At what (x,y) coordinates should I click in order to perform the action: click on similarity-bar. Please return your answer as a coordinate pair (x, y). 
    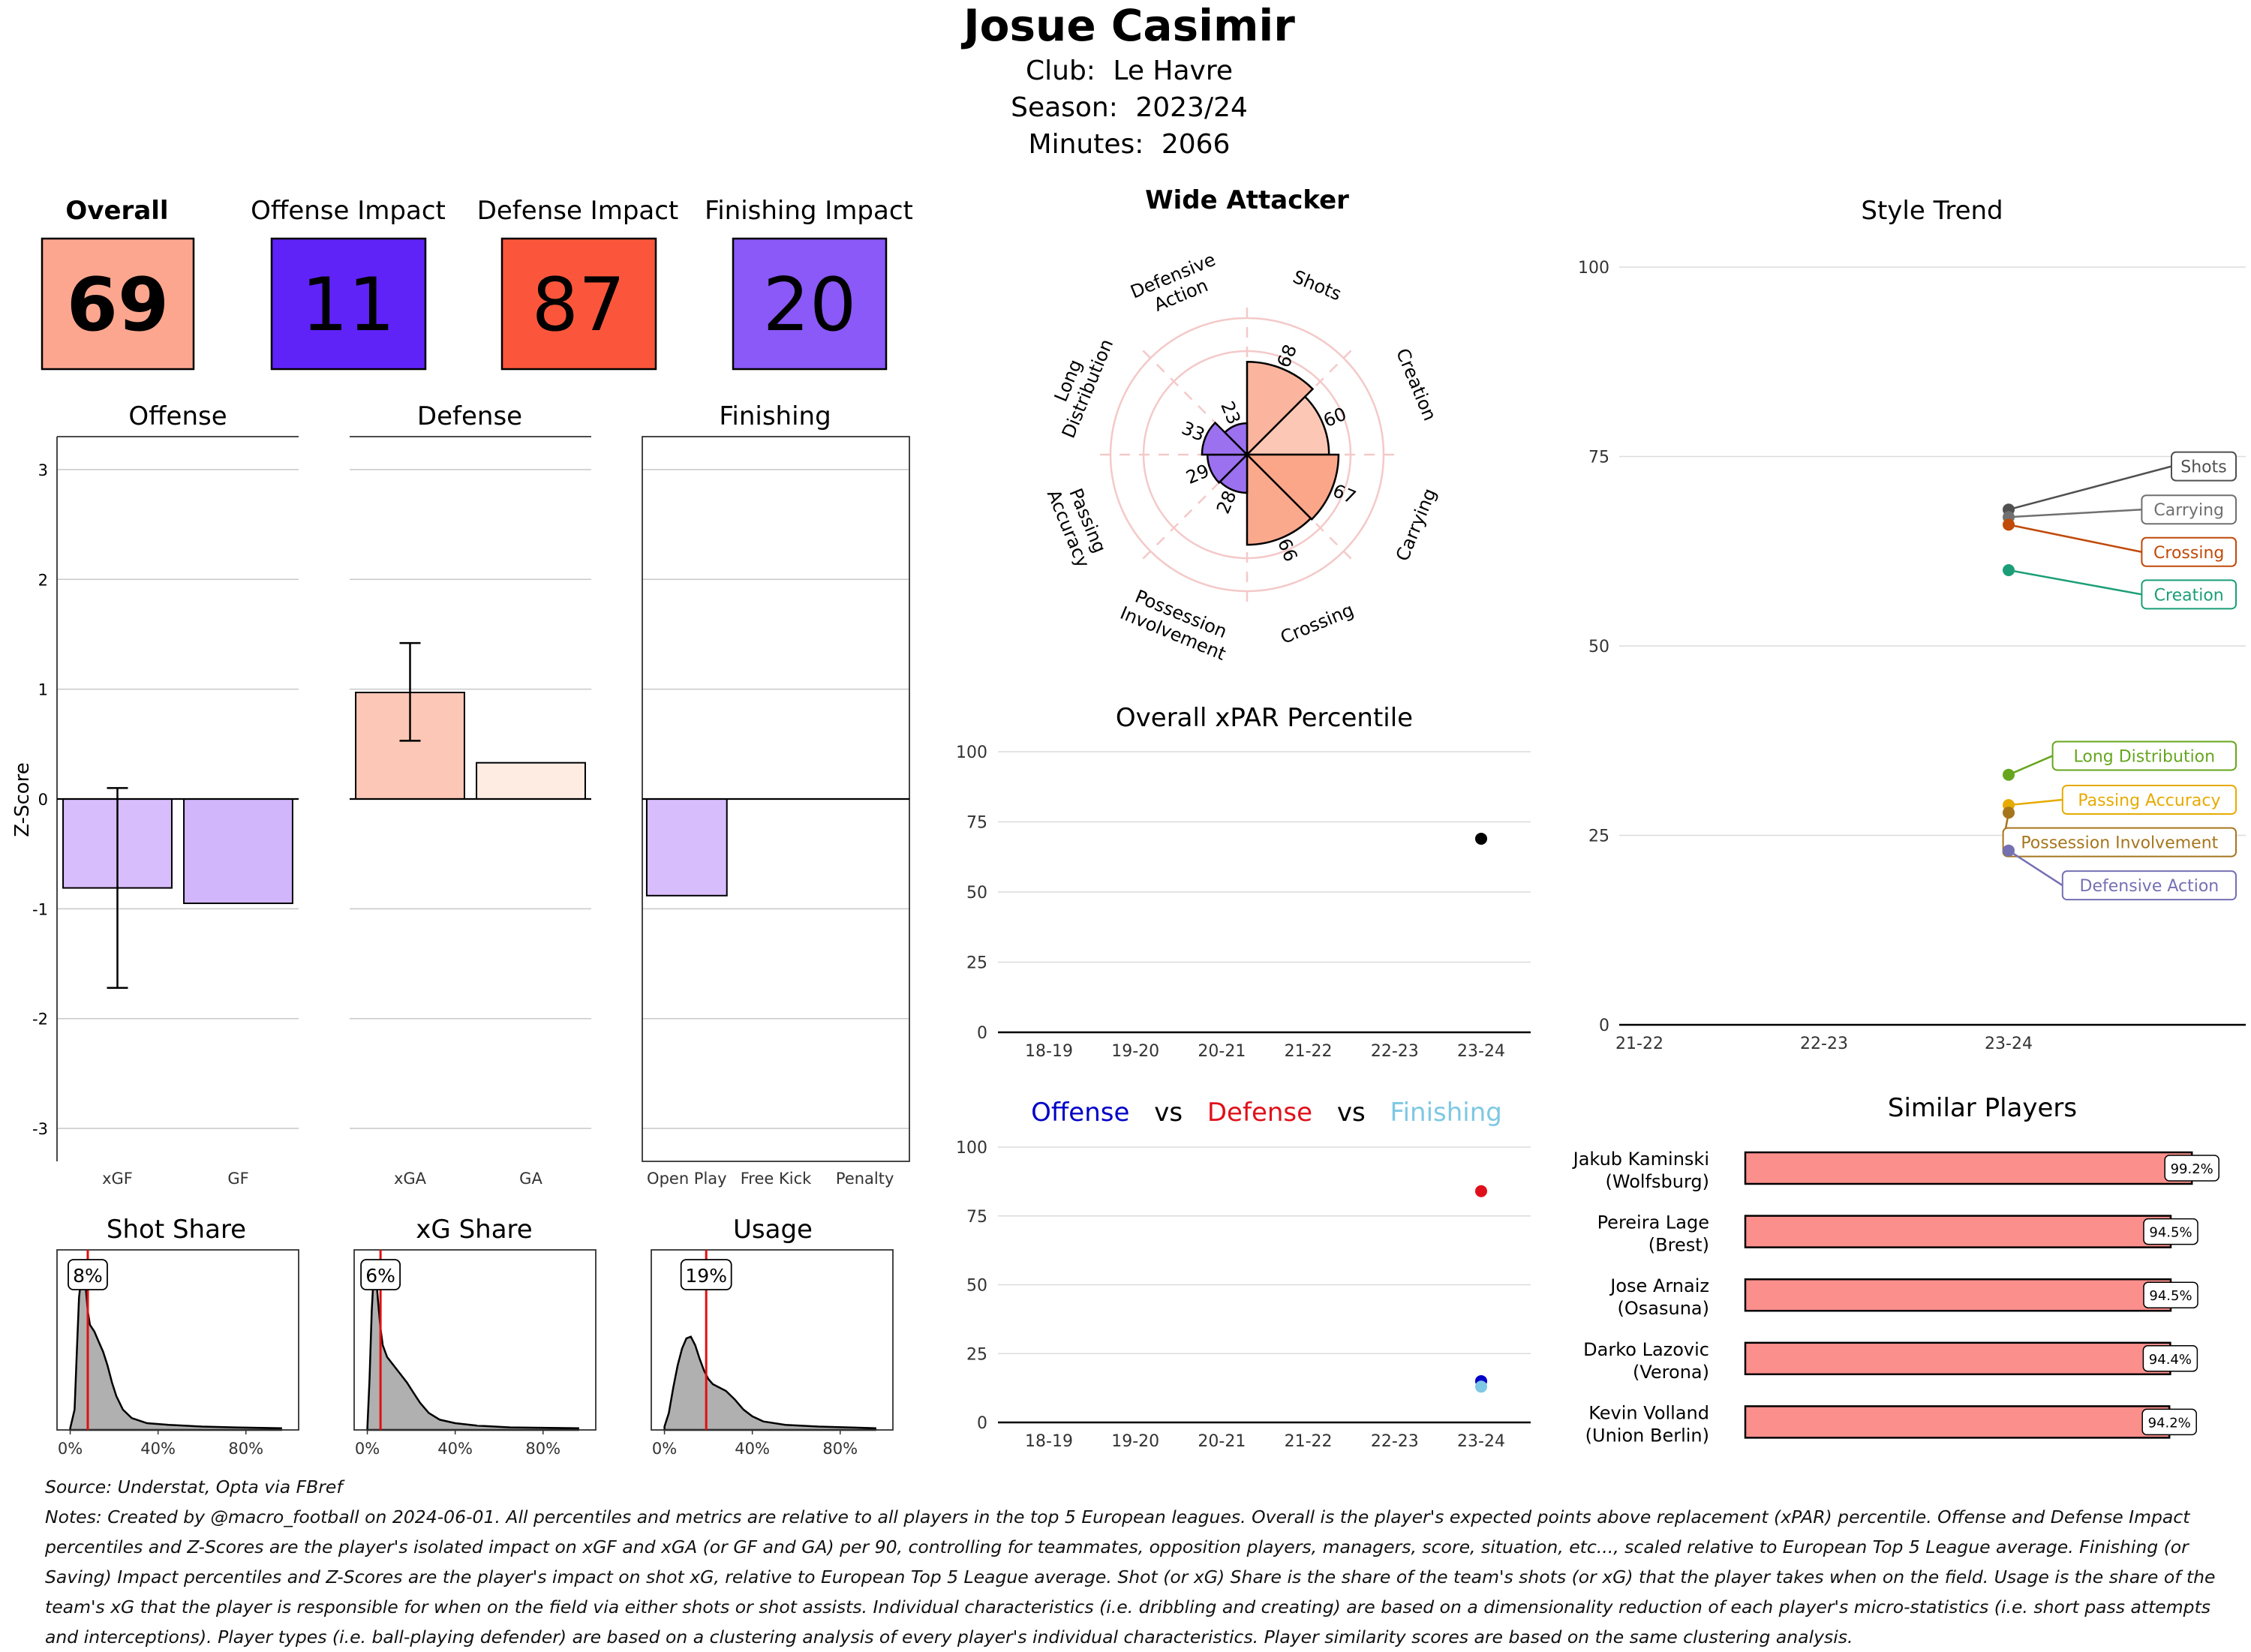
    Looking at the image, I should click on (1958, 1295).